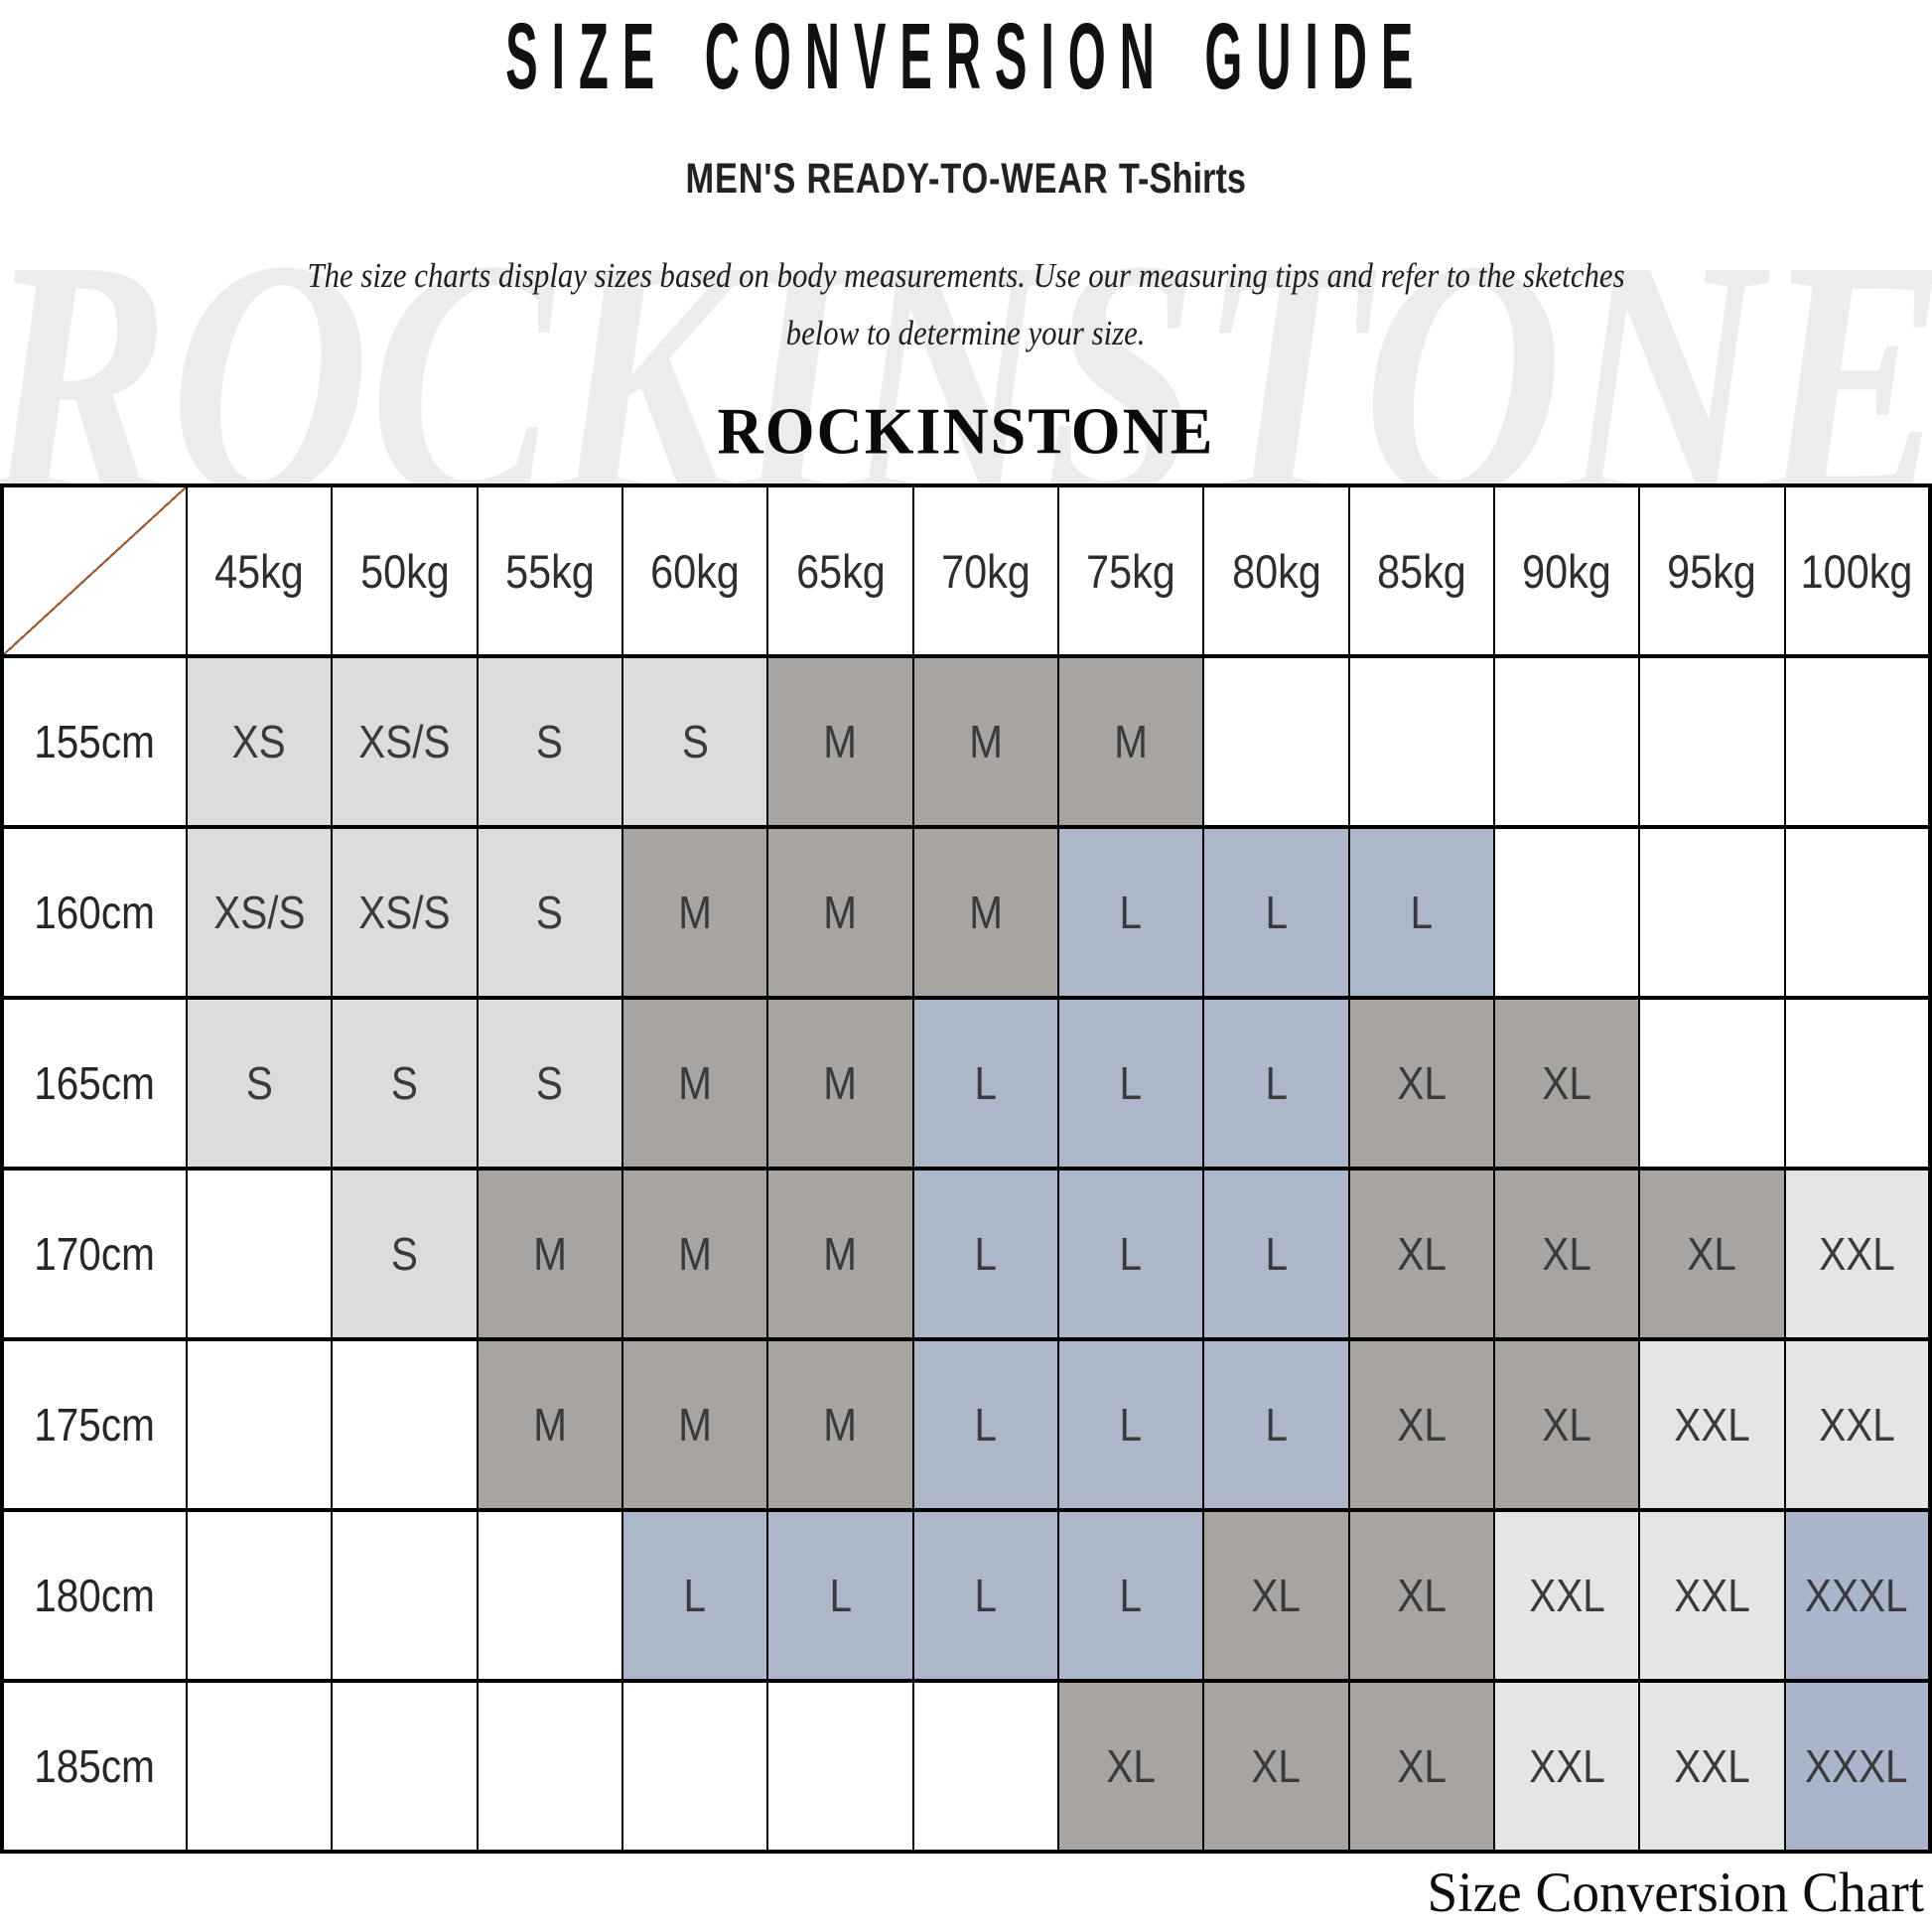 The height and width of the screenshot is (1932, 1932). I want to click on size-cell-175cm-100kg: XXL, so click(1857, 1425).